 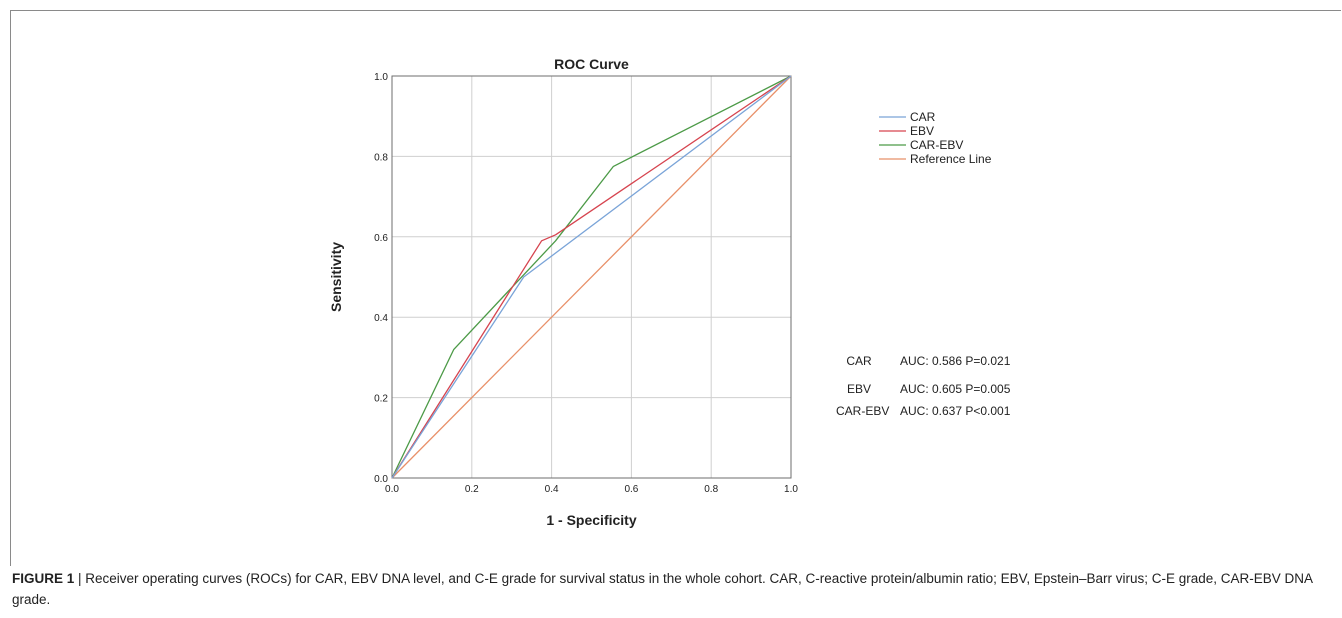 What do you see at coordinates (711, 489) in the screenshot?
I see `x-tick-label: 0.8` at bounding box center [711, 489].